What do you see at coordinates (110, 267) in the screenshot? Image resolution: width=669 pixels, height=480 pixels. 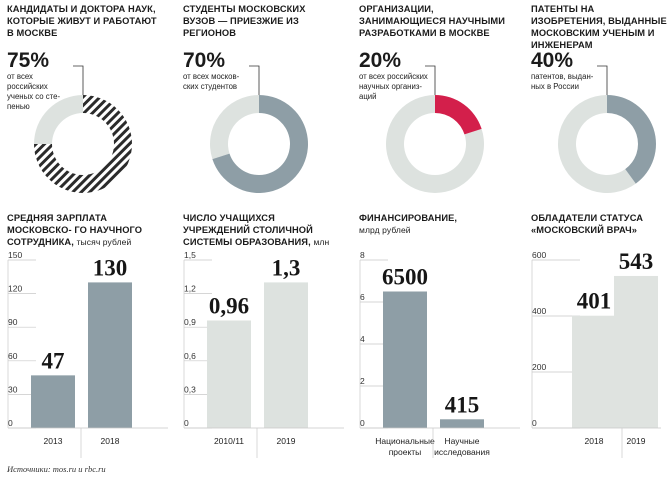 I see `bar-value-label: 130` at bounding box center [110, 267].